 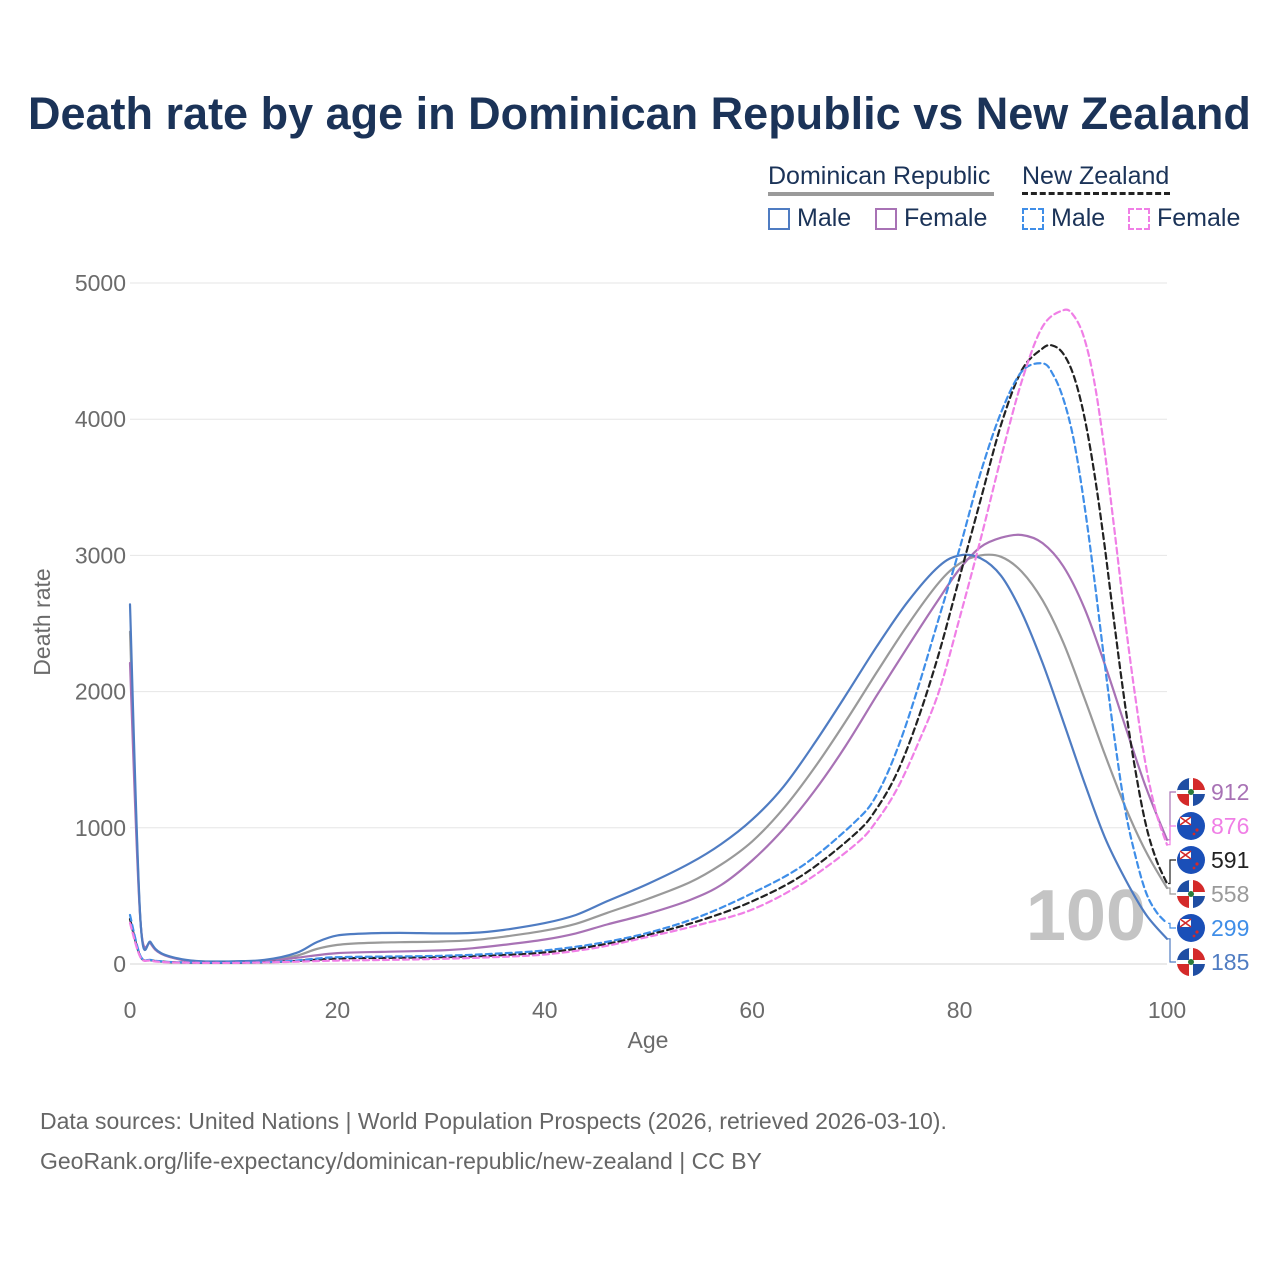 I want to click on age-marker: 100, so click(x=1086, y=916).